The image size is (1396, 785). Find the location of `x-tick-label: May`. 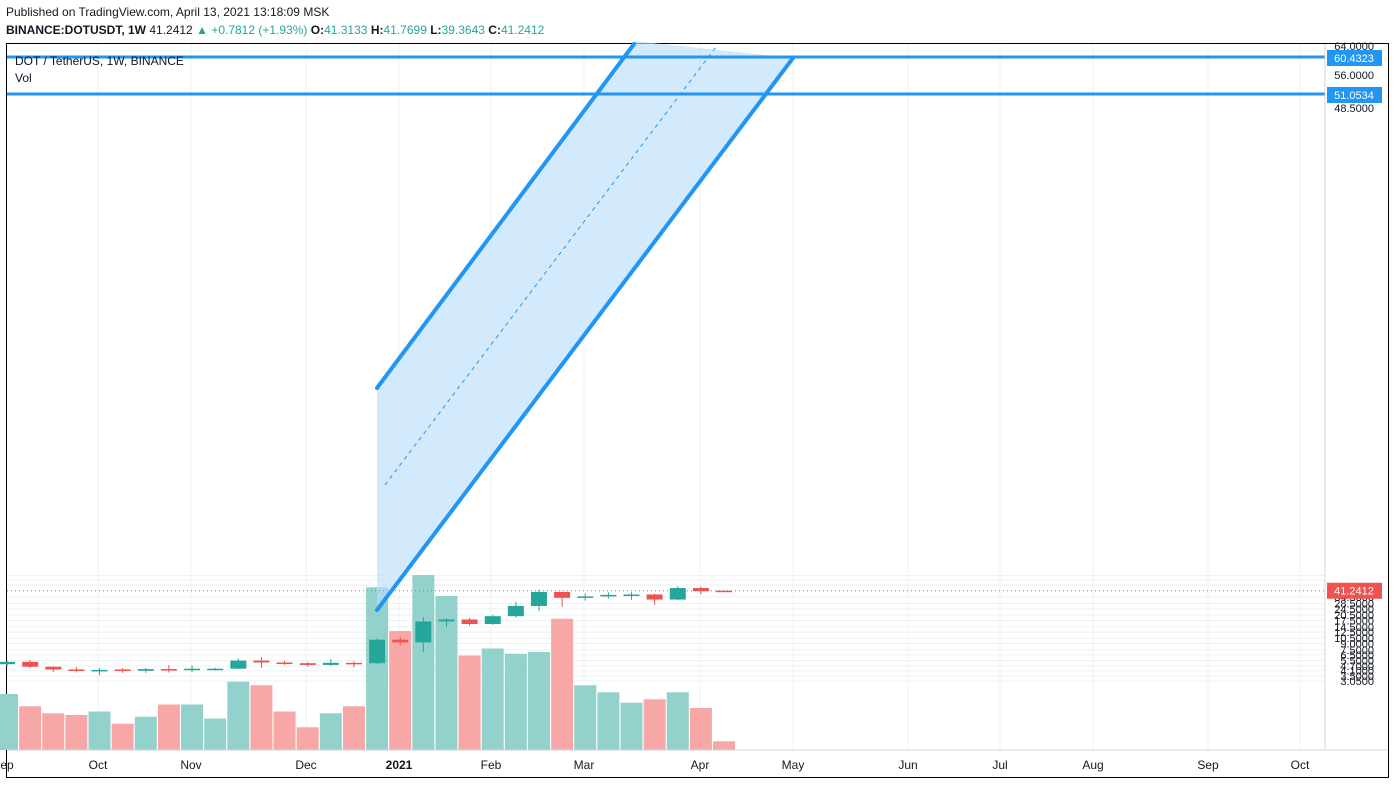

x-tick-label: May is located at coordinates (793, 765).